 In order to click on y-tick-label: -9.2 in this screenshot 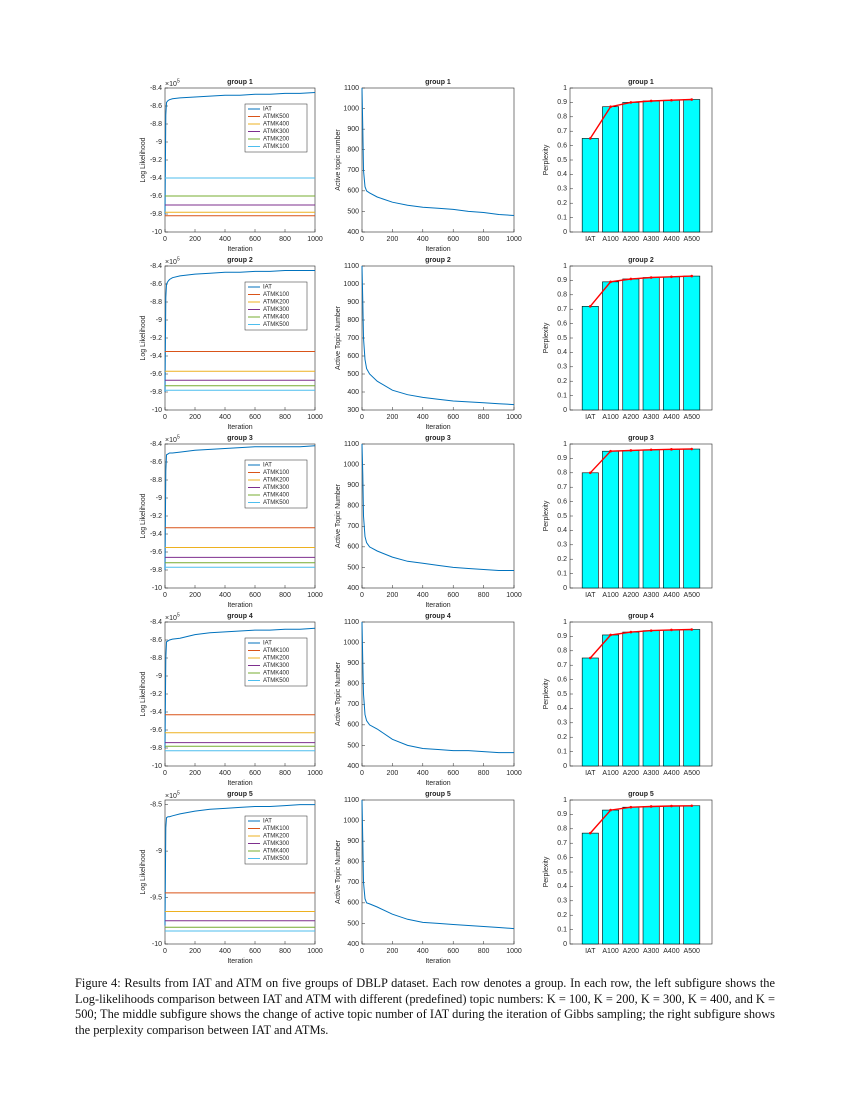, I will do `click(156, 694)`.